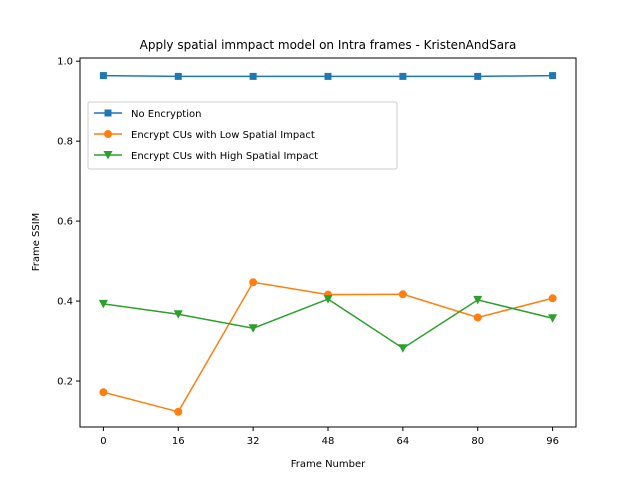 The image size is (640, 480). Describe the element at coordinates (65, 222) in the screenshot. I see `y-tick-label: 0.6` at that location.